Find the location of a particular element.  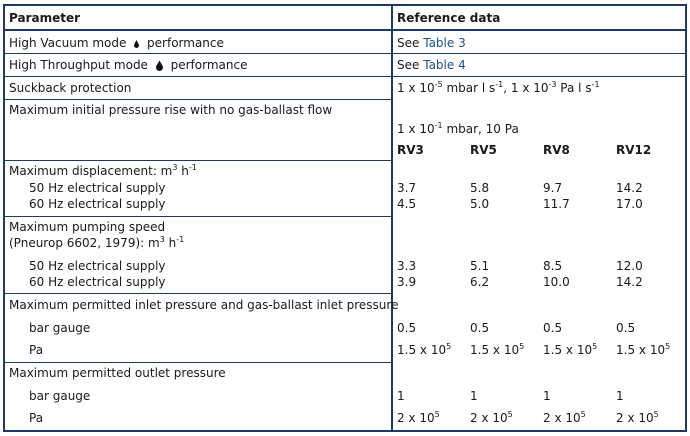

header-divider is located at coordinates (345, 30).